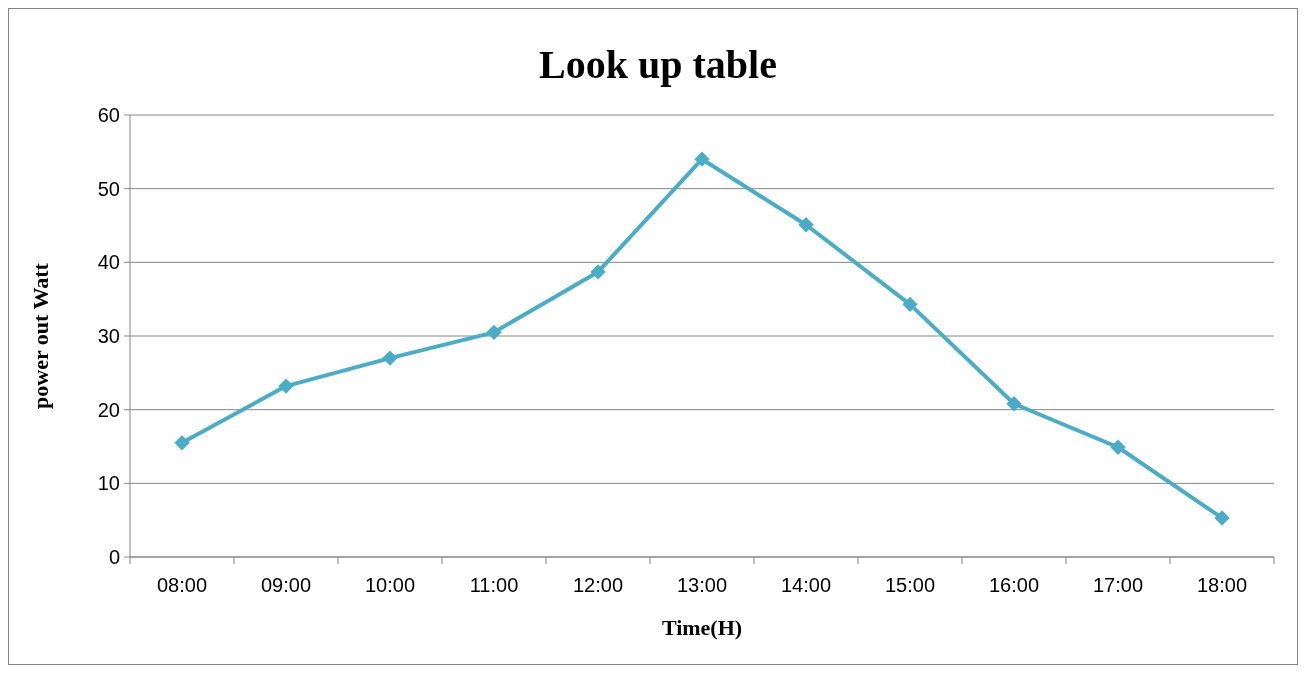 The height and width of the screenshot is (673, 1307). I want to click on y-tick-label: 20, so click(108, 409).